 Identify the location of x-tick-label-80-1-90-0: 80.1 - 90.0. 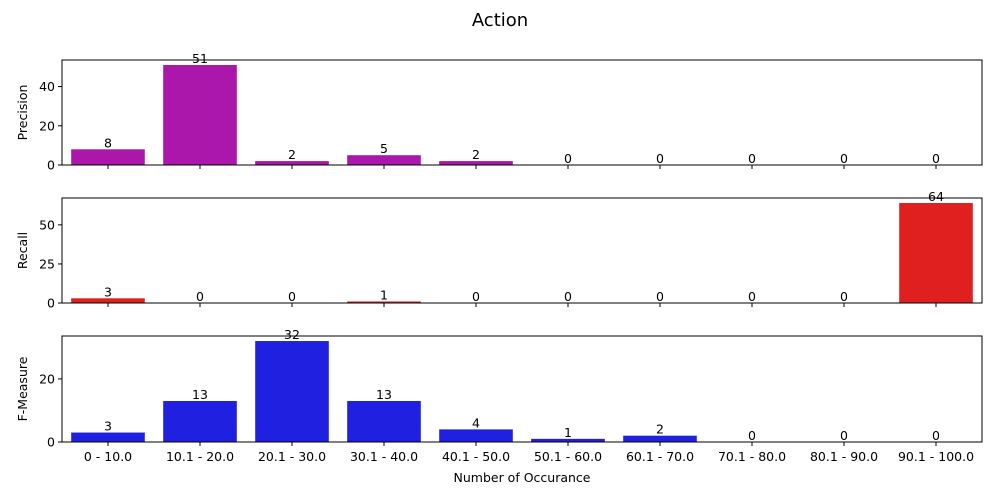
(844, 456).